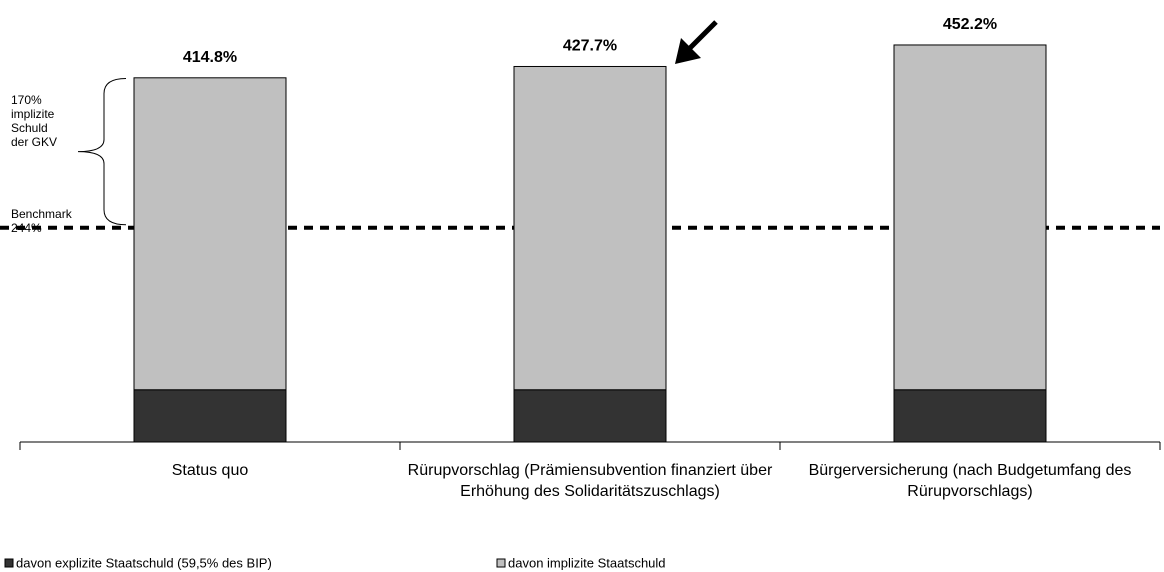 The height and width of the screenshot is (572, 1164). Describe the element at coordinates (26, 228) in the screenshot. I see `benchmark-label: 244%` at that location.